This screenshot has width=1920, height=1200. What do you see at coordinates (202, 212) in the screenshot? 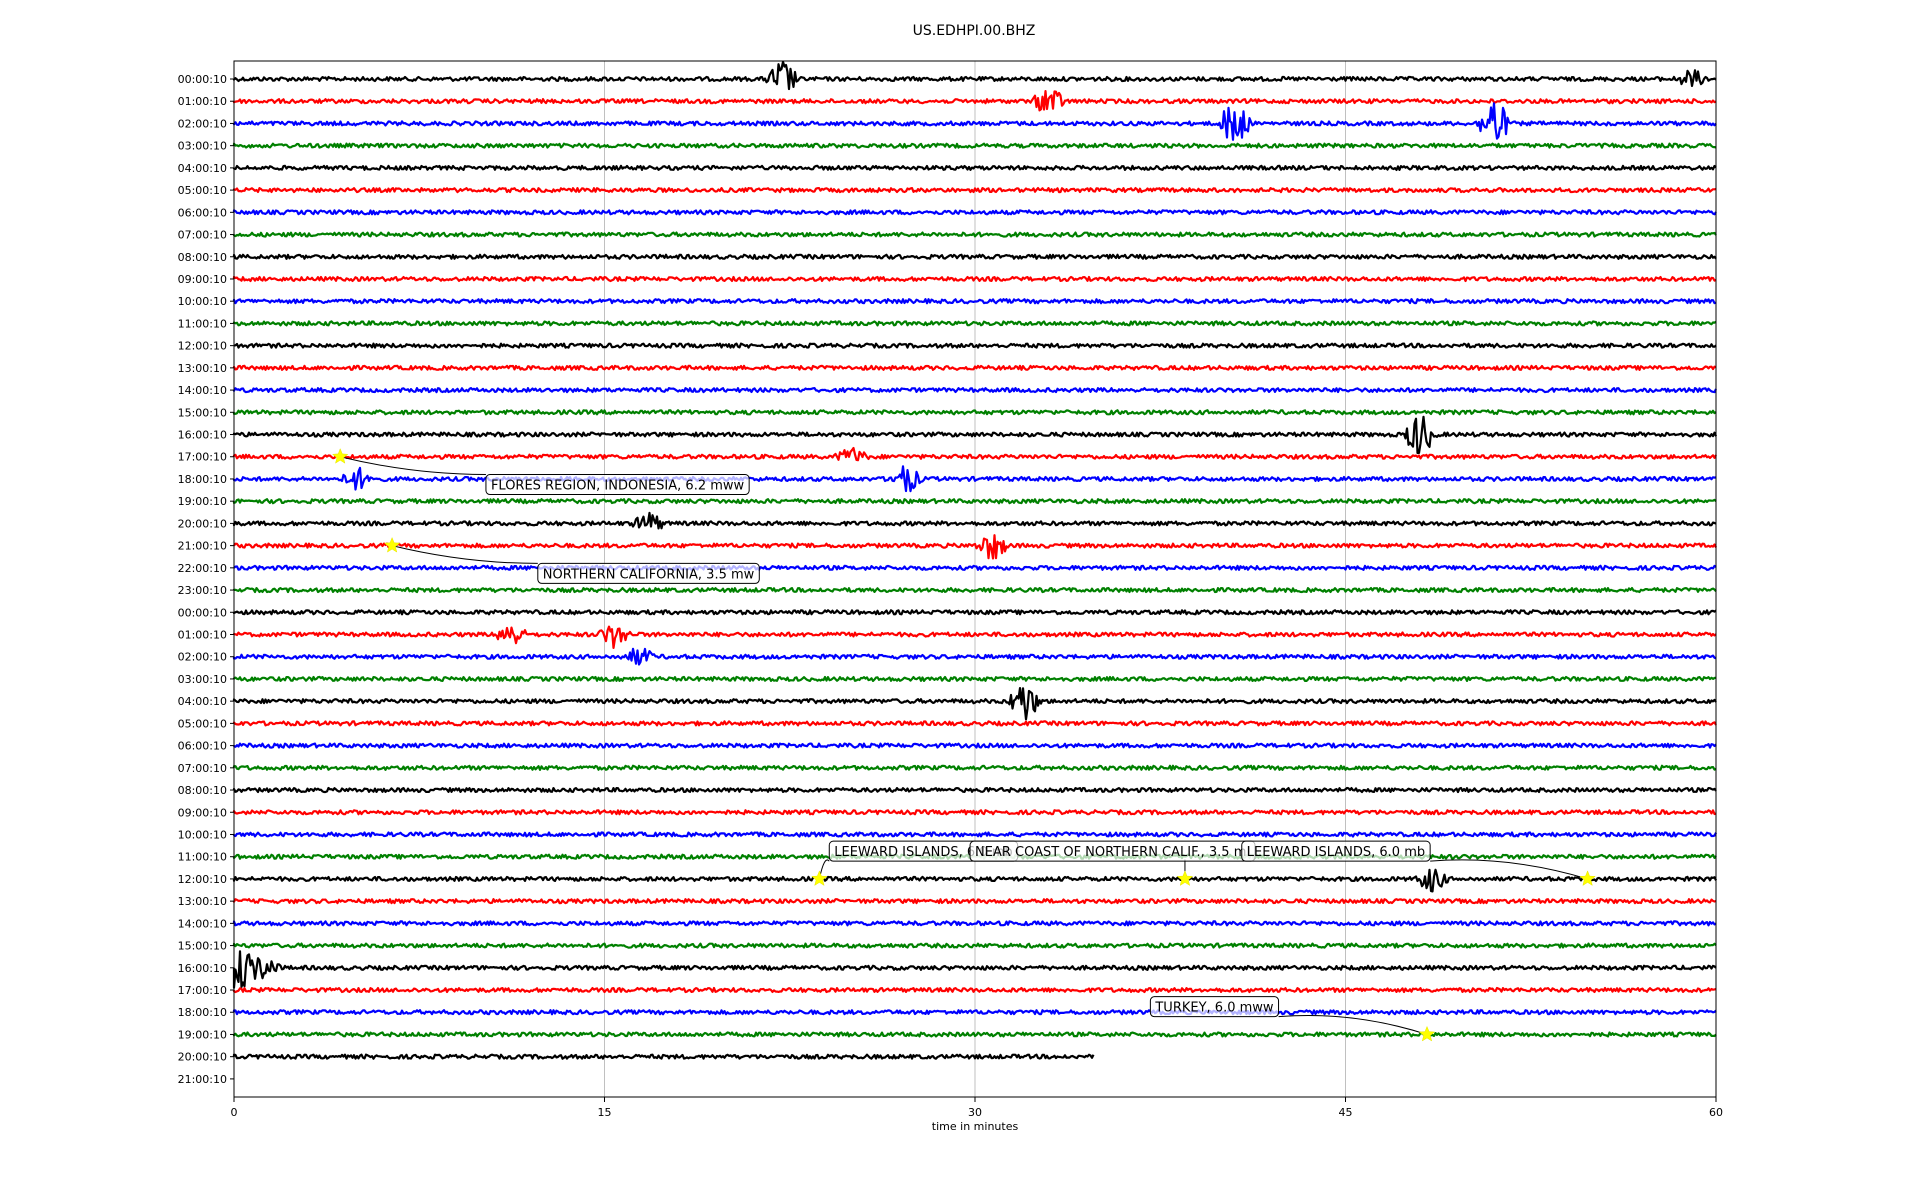
I see `row-label-6: 06:00:10` at bounding box center [202, 212].